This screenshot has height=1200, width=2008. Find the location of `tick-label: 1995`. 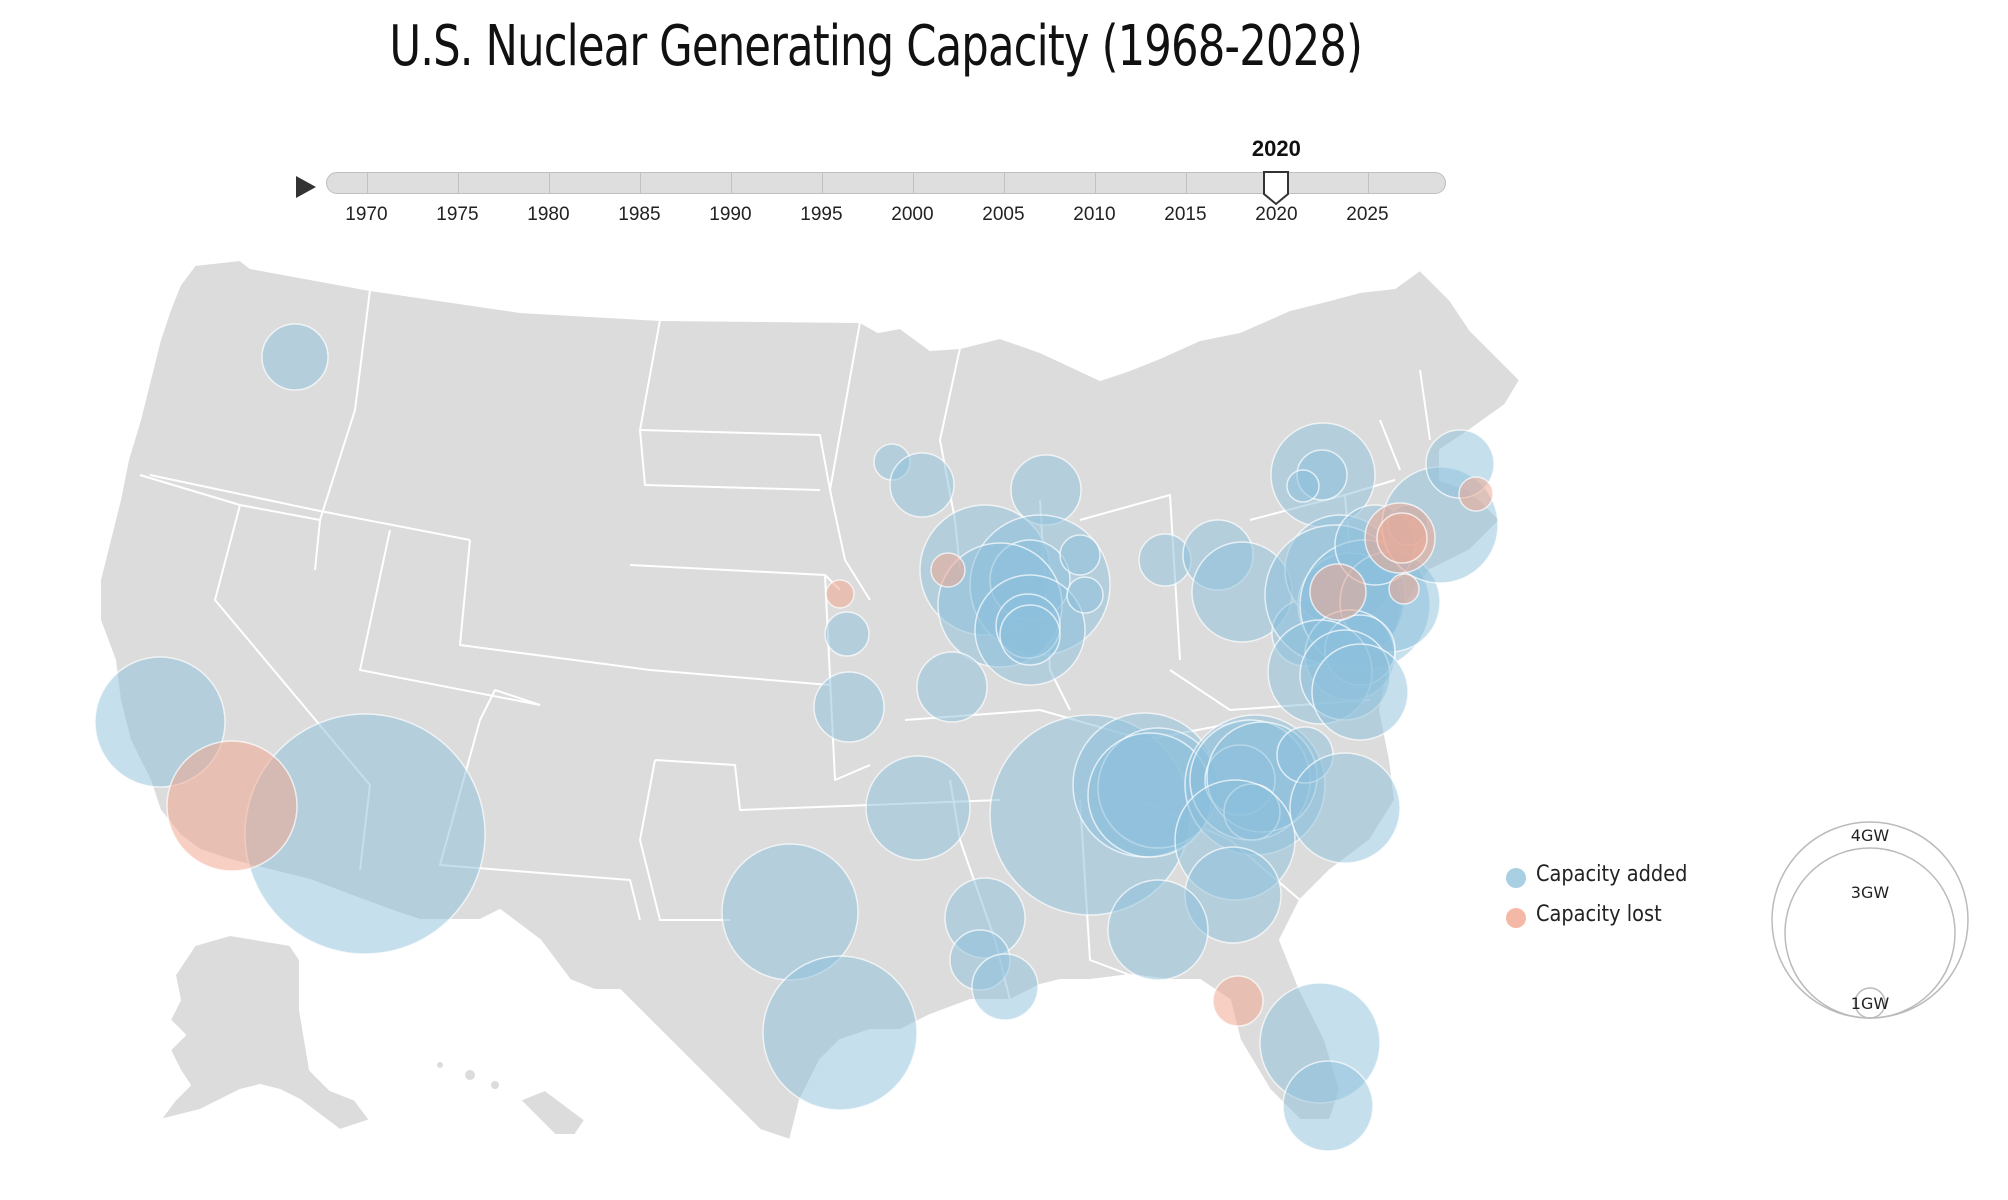

tick-label: 1995 is located at coordinates (821, 214).